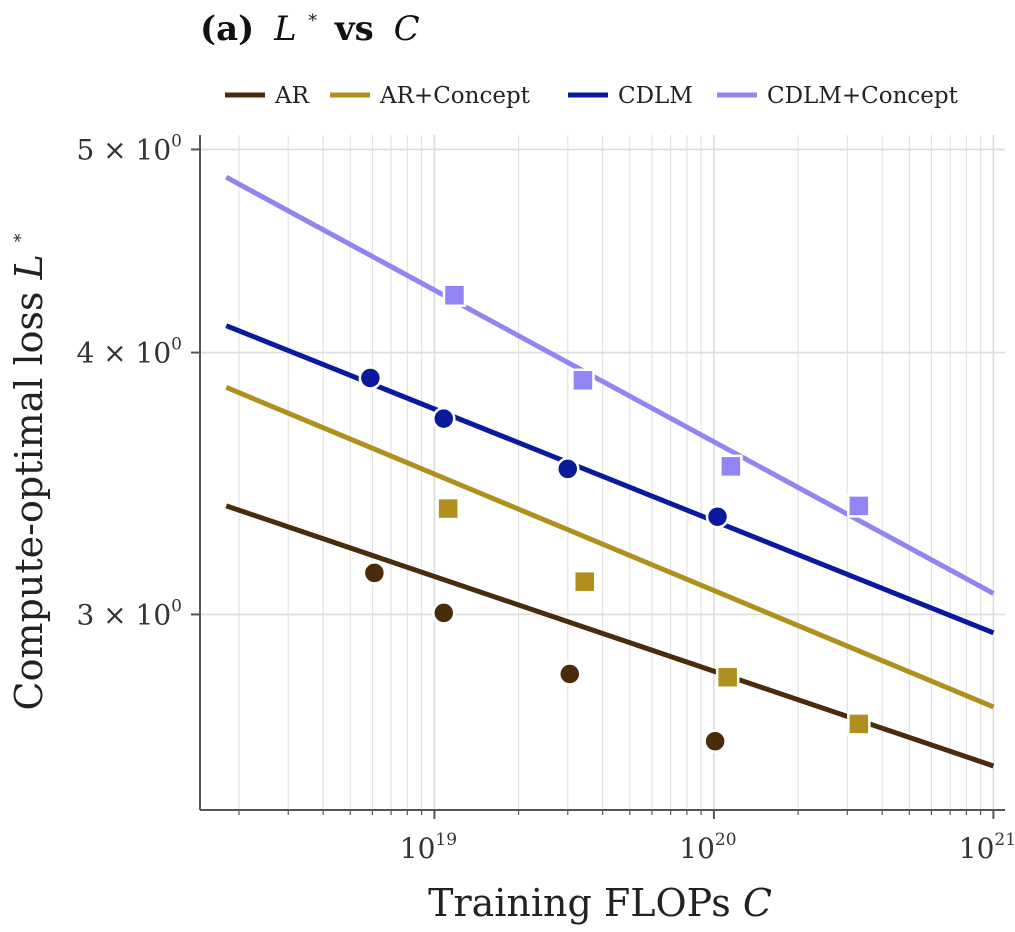 This screenshot has width=1015, height=932. Describe the element at coordinates (123, 149) in the screenshot. I see `y-tick-base: 5 × 10` at that location.